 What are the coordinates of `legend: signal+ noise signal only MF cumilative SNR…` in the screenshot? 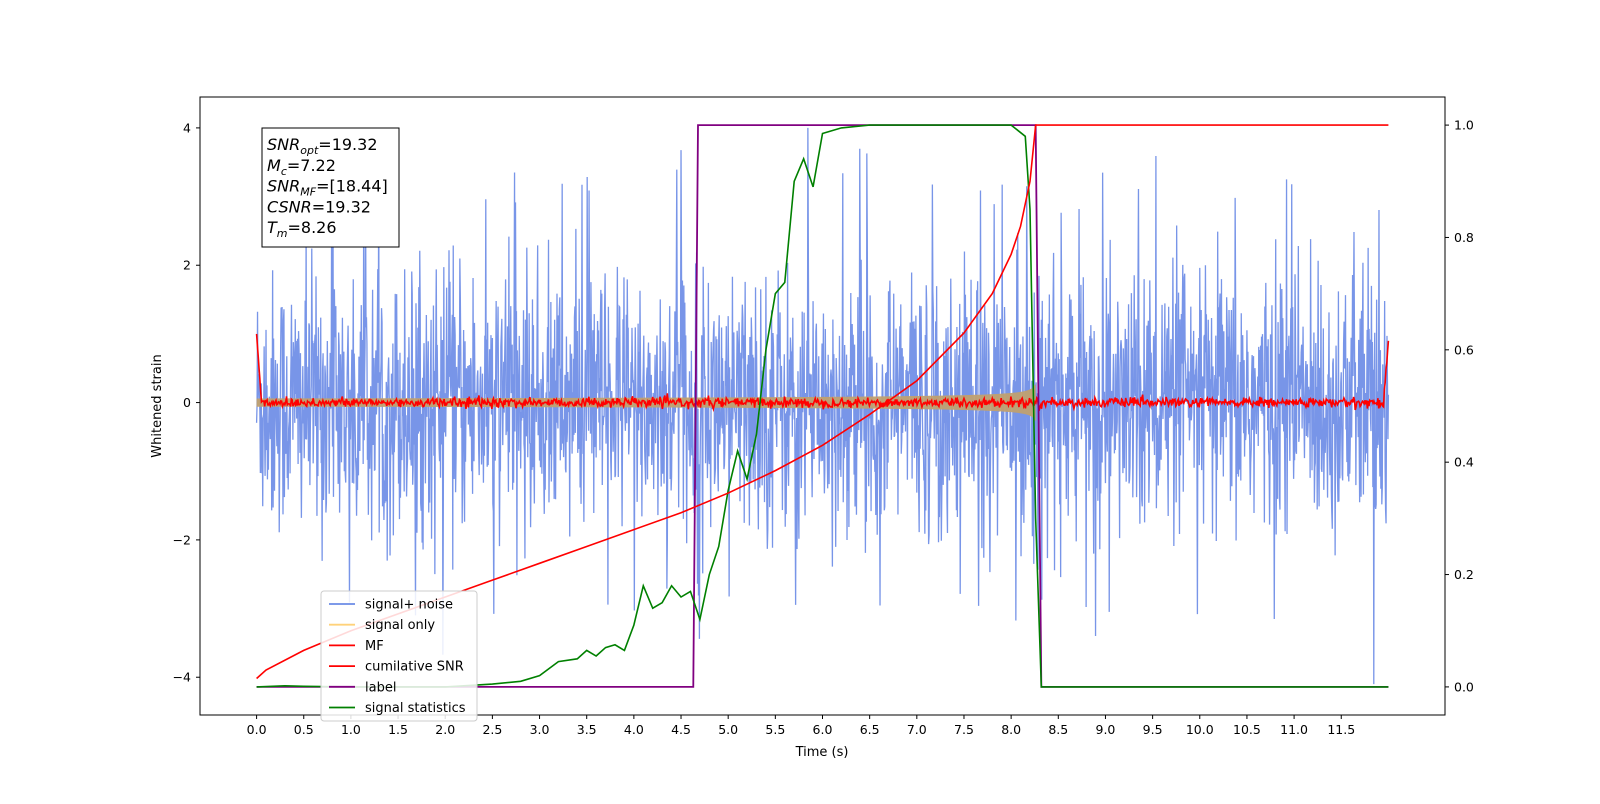 It's located at (399, 656).